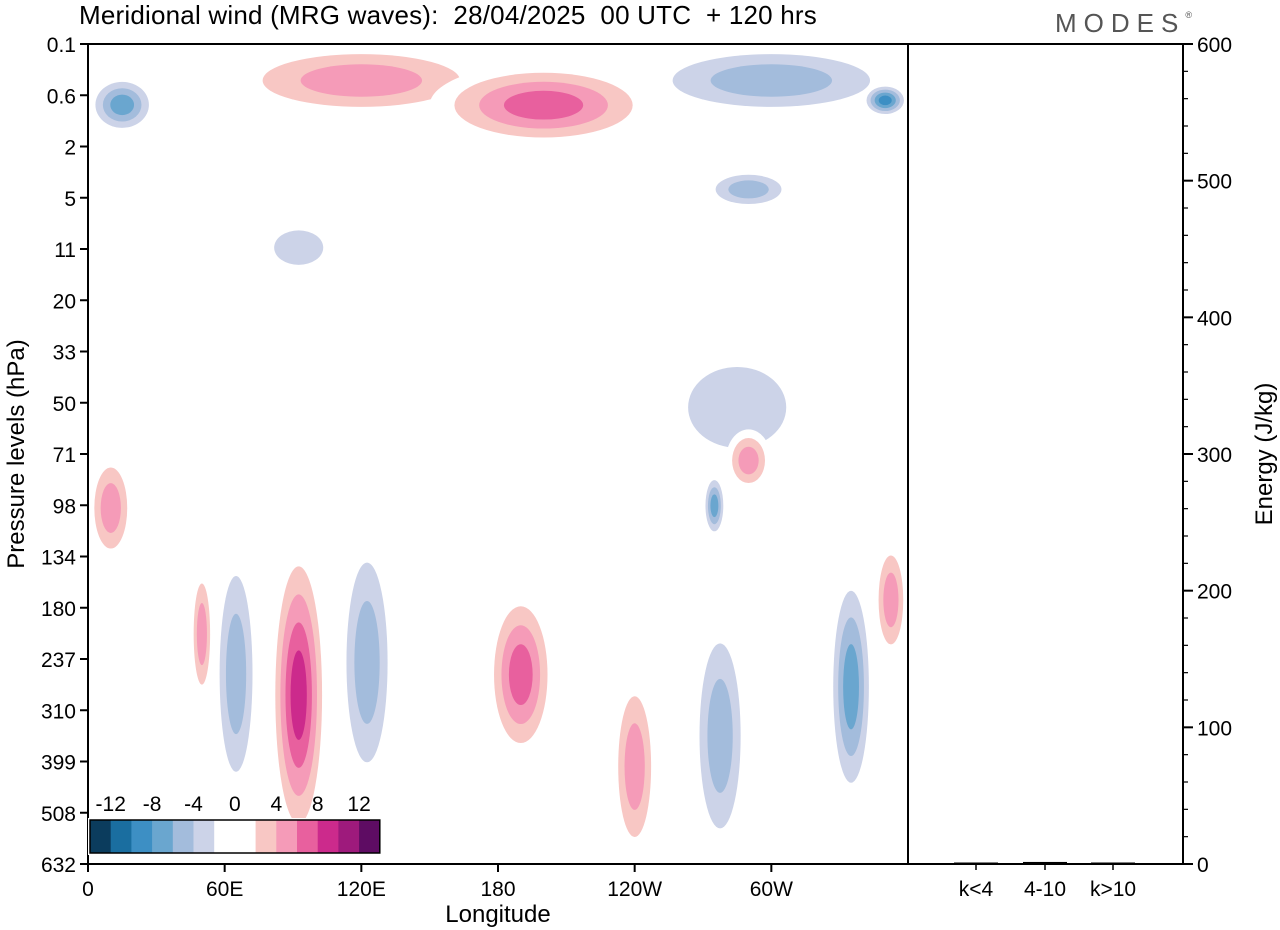 This screenshot has height=930, width=1280. What do you see at coordinates (1264, 454) in the screenshot?
I see `energy-axis-title: Energy (J/kg)` at bounding box center [1264, 454].